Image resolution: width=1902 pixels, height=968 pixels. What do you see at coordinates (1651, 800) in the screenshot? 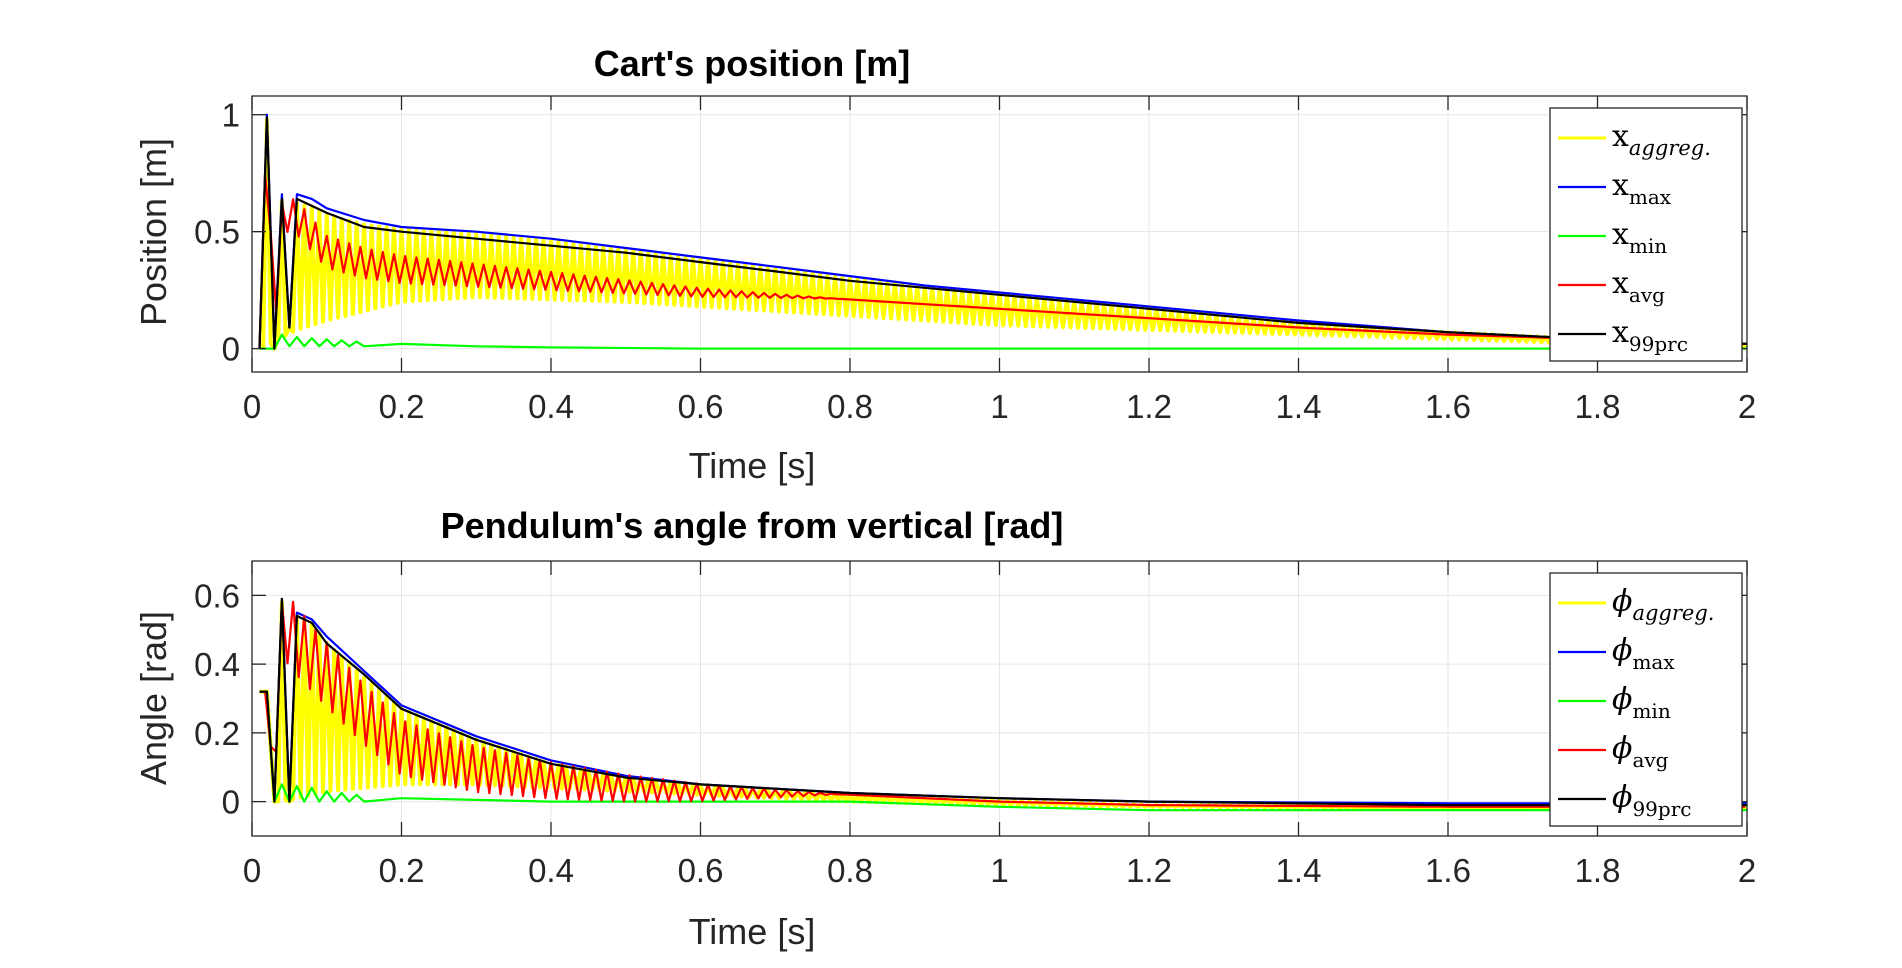
I see `legend-label: ϕ99prc` at bounding box center [1651, 800].